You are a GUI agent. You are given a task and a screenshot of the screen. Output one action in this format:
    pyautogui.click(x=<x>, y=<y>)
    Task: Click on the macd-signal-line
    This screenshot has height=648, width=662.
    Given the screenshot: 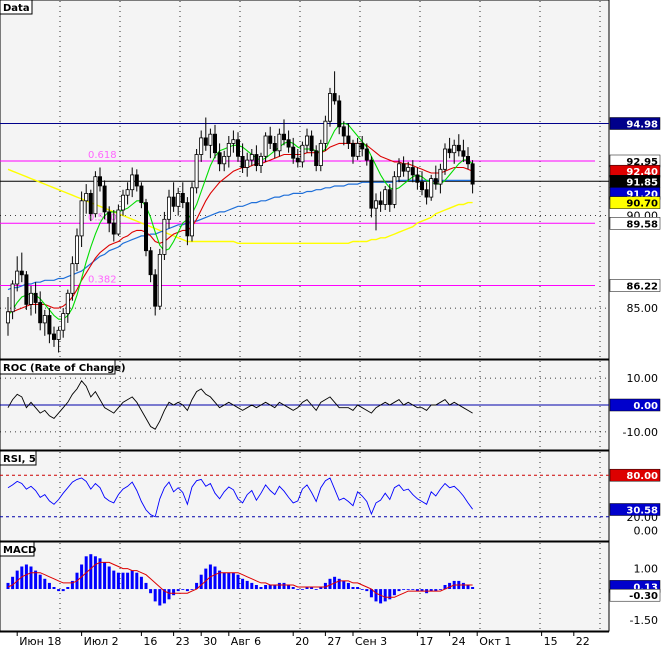 What is the action you would take?
    pyautogui.click(x=240, y=579)
    